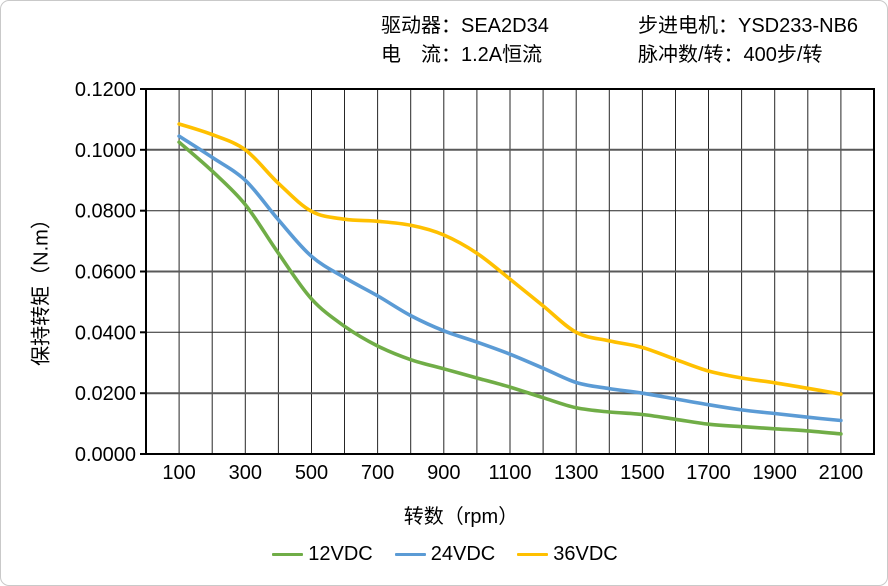 The width and height of the screenshot is (888, 586). Describe the element at coordinates (245, 473) in the screenshot. I see `x-tick-label: 300` at that location.